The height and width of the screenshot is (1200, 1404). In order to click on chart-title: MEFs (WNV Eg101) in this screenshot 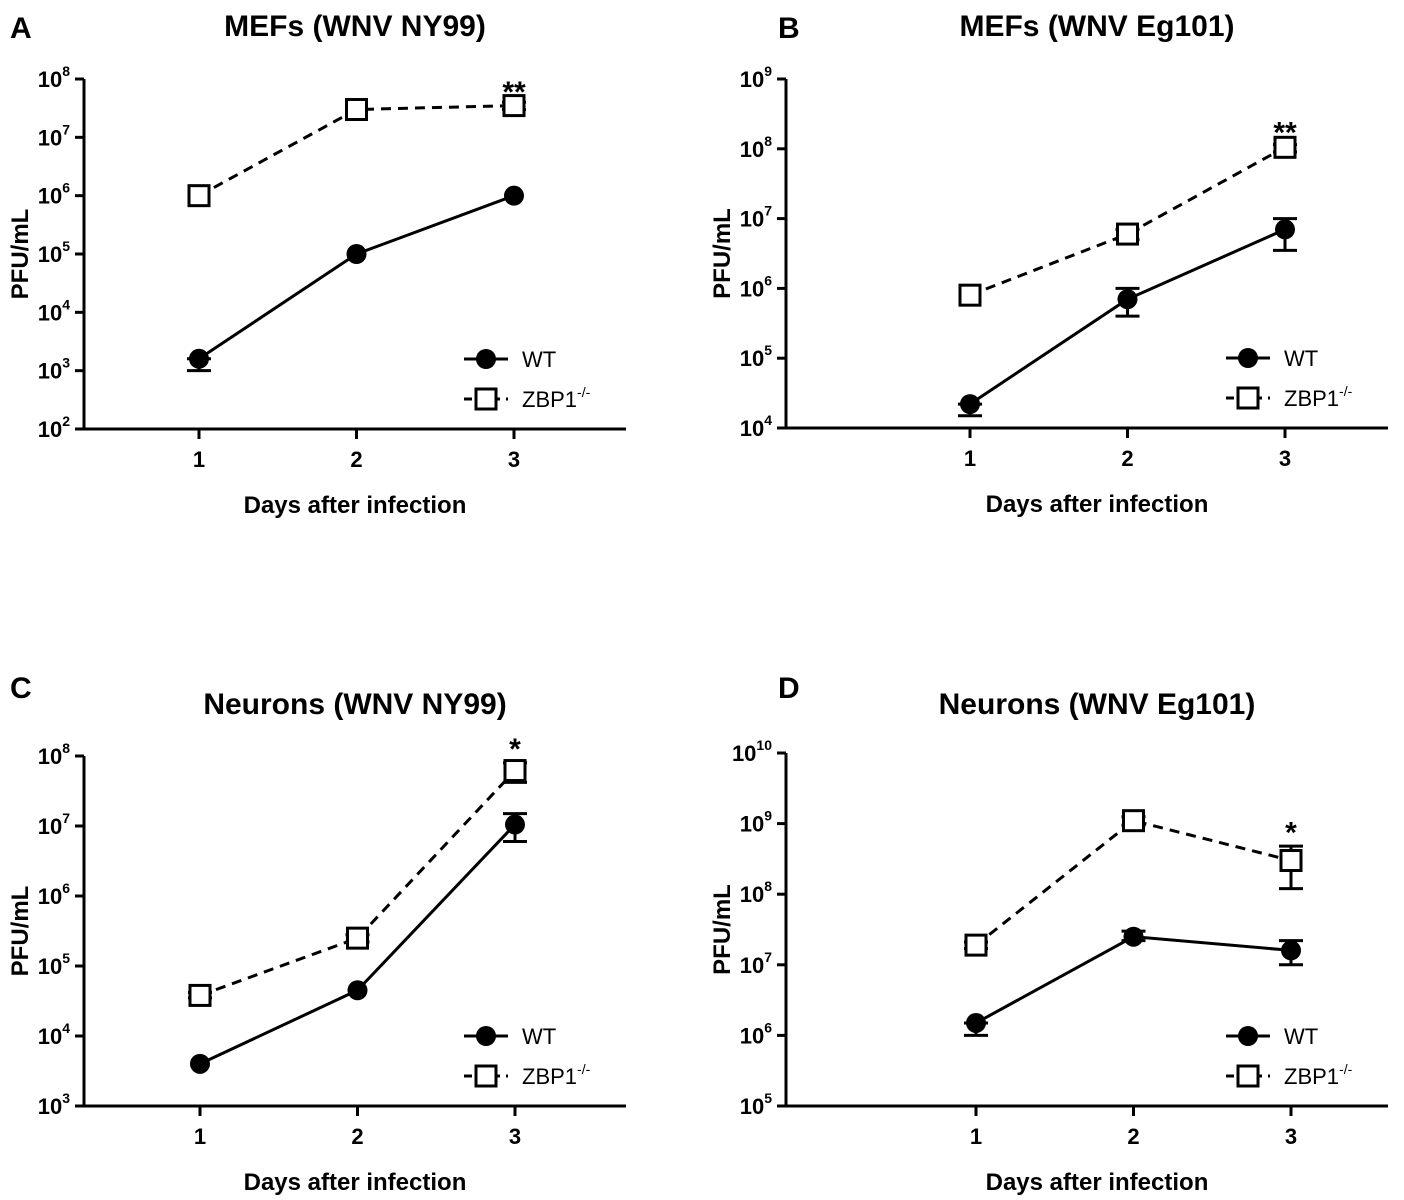, I will do `click(1096, 26)`.